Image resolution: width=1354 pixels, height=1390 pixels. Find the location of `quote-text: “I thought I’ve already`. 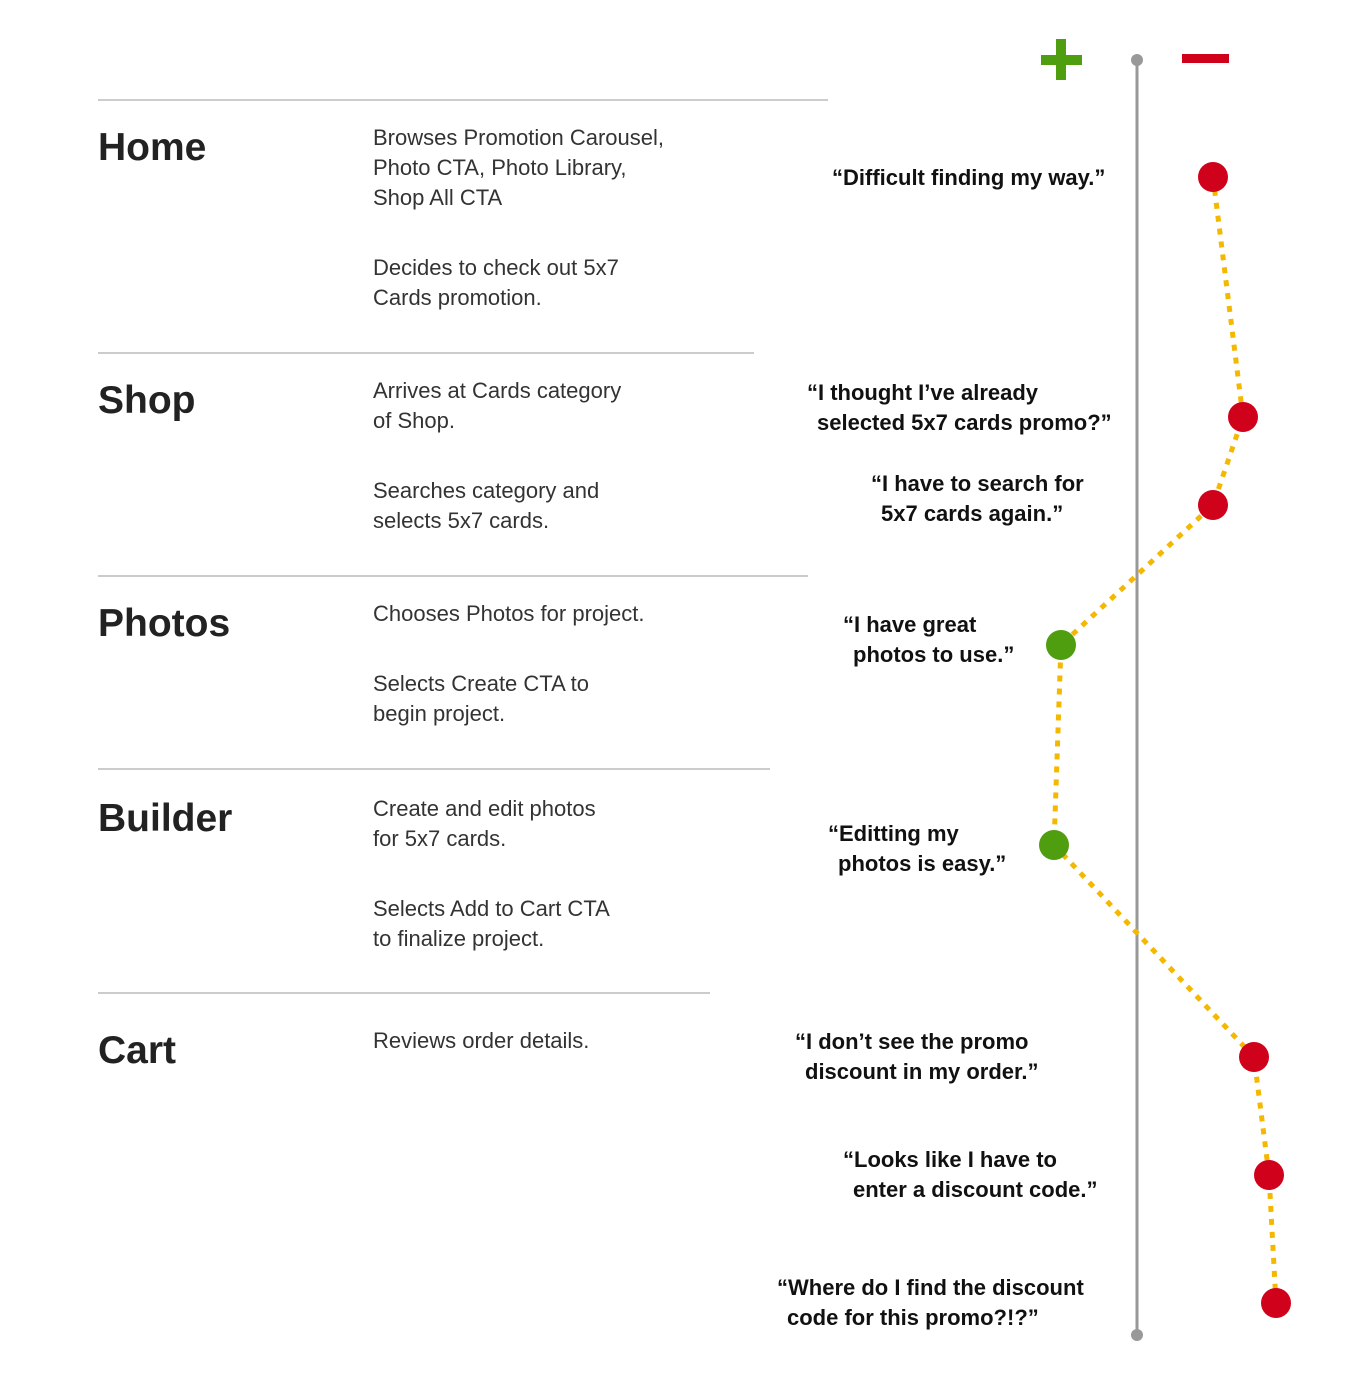

quote-text: “I thought I’ve already is located at coordinates (923, 392).